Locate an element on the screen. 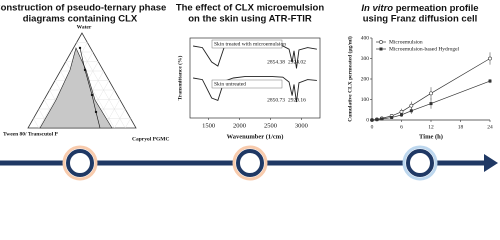  x-tick-label: 1500 is located at coordinates (208, 125).